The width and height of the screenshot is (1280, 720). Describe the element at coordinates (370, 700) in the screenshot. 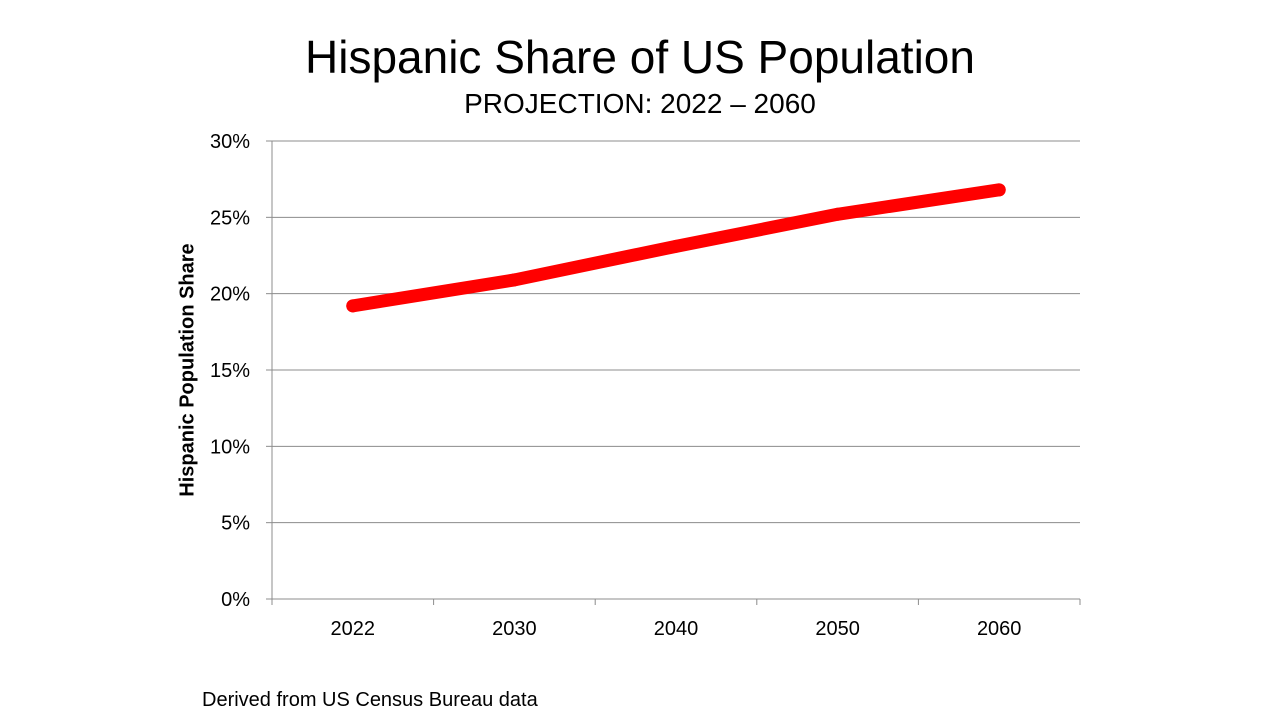

I see `source-note: Derived from US Census Bureau data` at that location.